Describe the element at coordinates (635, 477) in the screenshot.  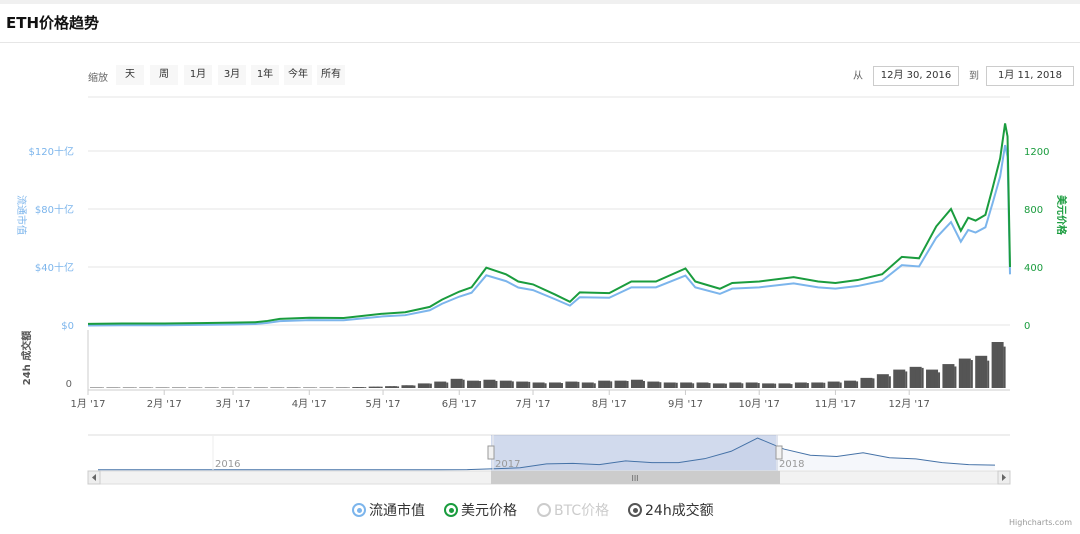
I see `scrollbar-thumb` at that location.